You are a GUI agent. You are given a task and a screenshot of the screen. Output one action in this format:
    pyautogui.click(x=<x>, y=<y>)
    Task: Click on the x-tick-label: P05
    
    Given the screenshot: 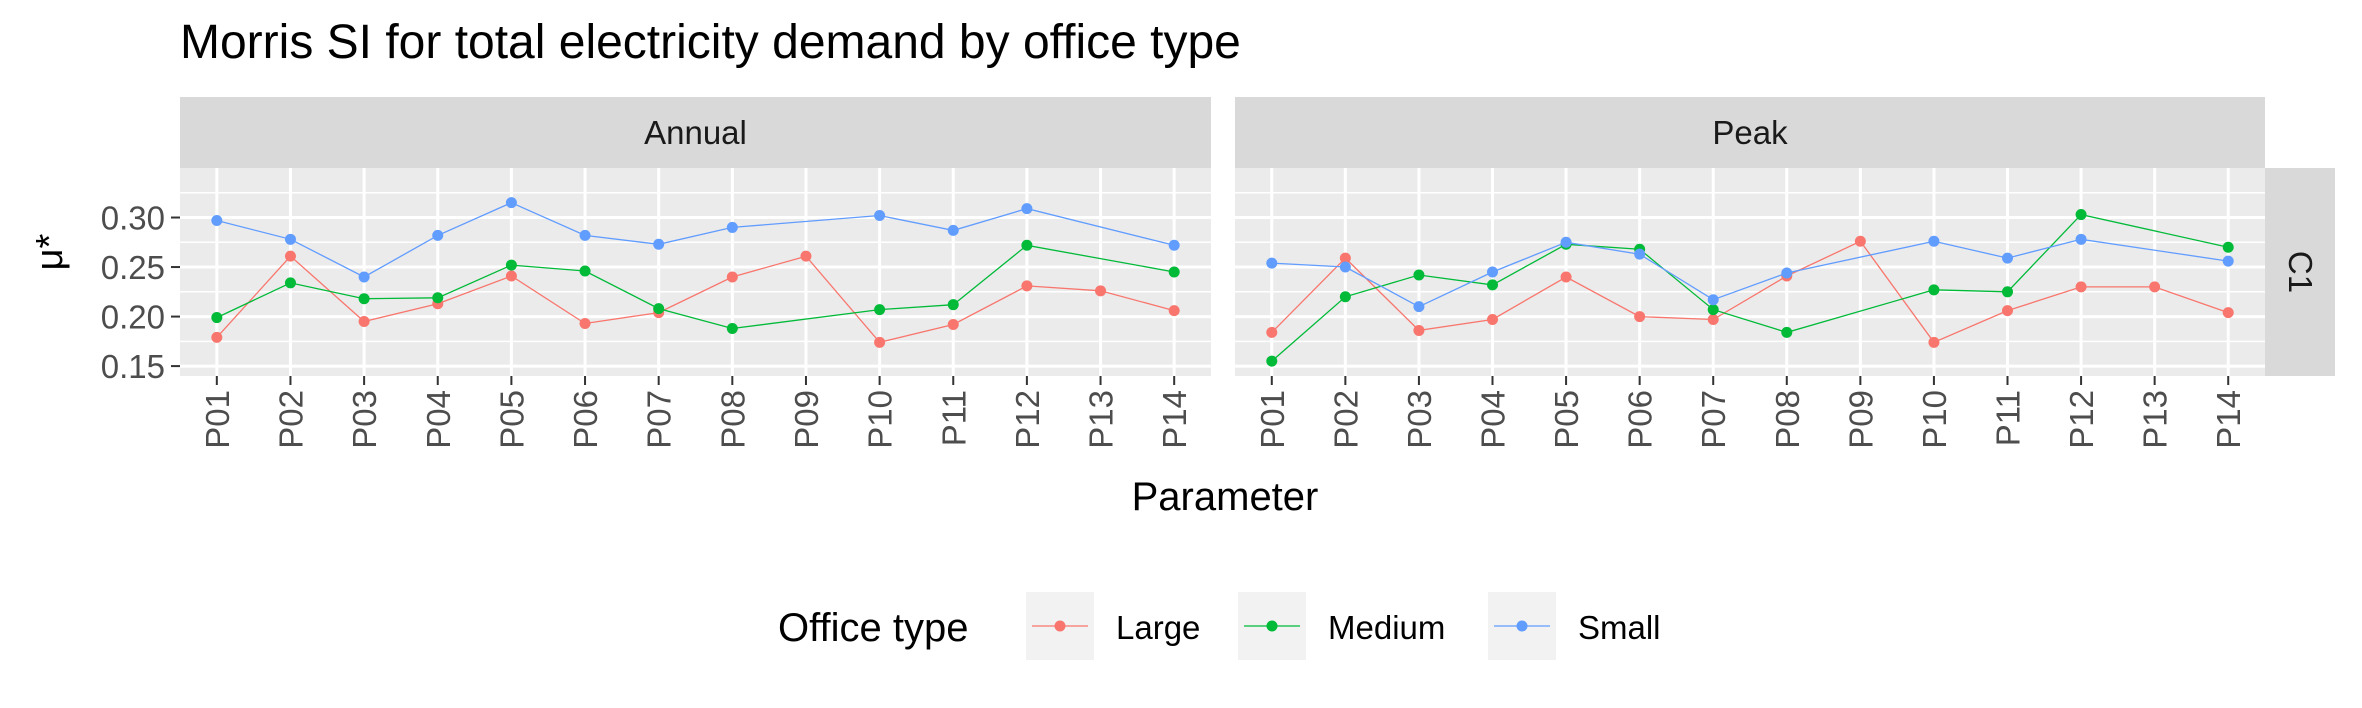 What is the action you would take?
    pyautogui.click(x=1566, y=419)
    